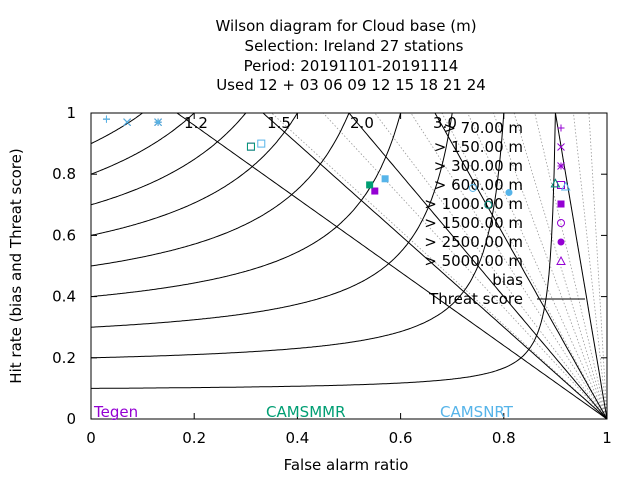  I want to click on title-line-2: Selection: Ireland 27 stations, so click(354, 46).